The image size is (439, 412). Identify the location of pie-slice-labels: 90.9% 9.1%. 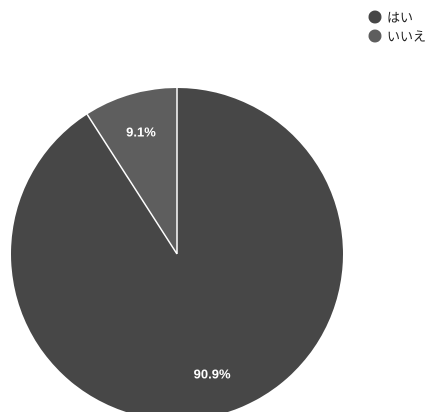
(178, 252).